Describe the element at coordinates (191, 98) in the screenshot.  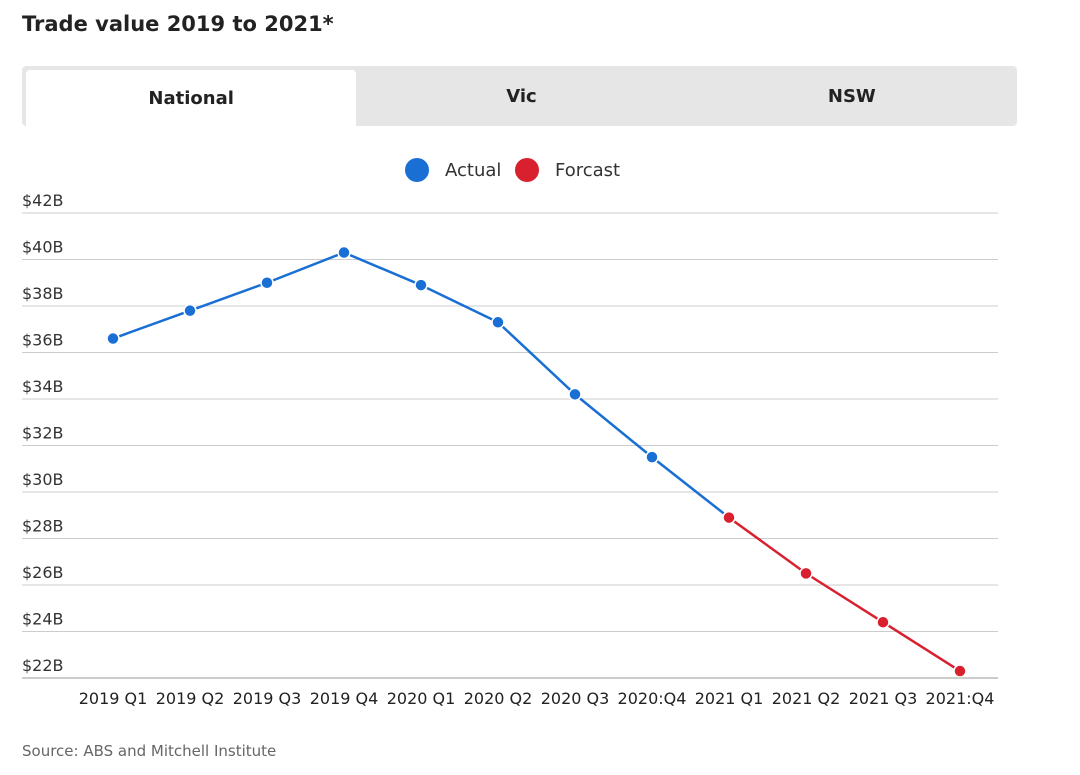
I see `tab-national: National` at that location.